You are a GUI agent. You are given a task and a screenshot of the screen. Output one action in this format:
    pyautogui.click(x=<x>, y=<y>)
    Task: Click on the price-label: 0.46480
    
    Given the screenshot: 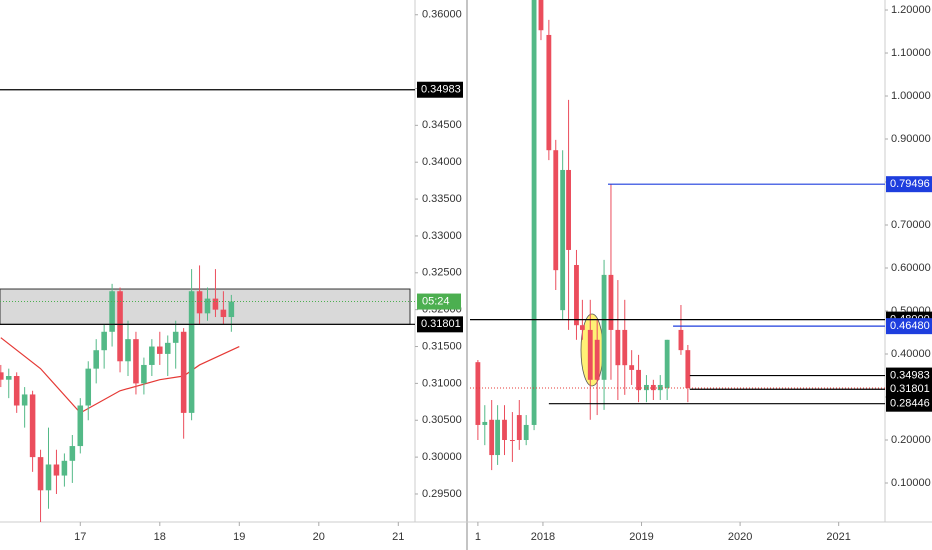 What is the action you would take?
    pyautogui.click(x=910, y=326)
    